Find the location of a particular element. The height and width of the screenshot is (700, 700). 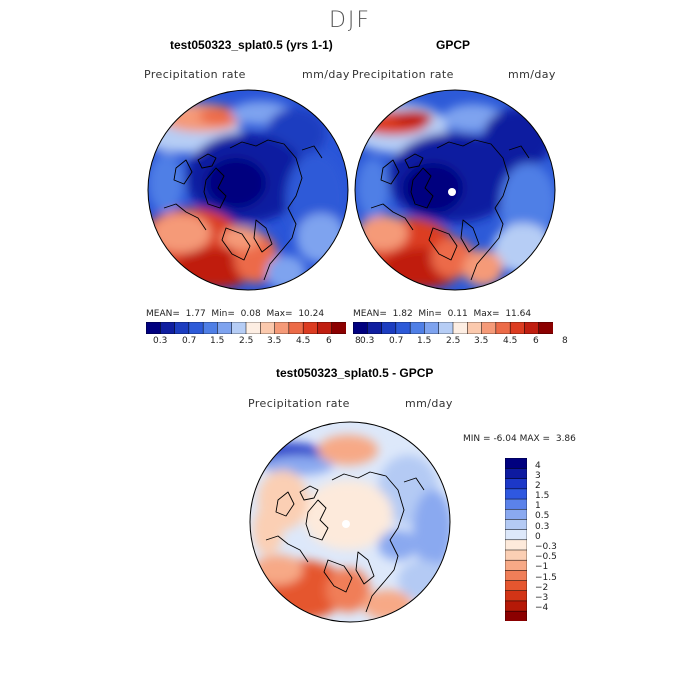

diff-tick-8: −0.3 is located at coordinates (546, 547).